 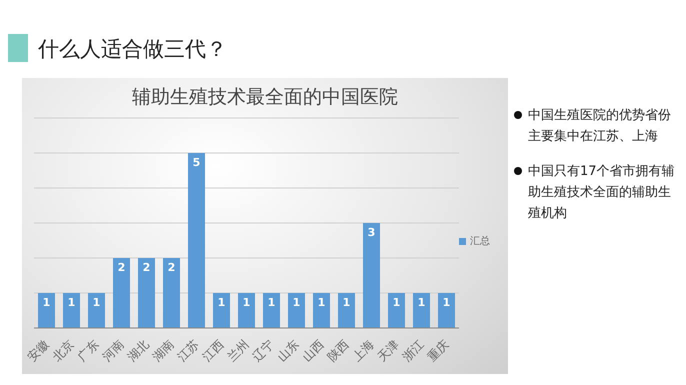 What do you see at coordinates (38, 350) in the screenshot?
I see `x-tick-label: 安徽` at bounding box center [38, 350].